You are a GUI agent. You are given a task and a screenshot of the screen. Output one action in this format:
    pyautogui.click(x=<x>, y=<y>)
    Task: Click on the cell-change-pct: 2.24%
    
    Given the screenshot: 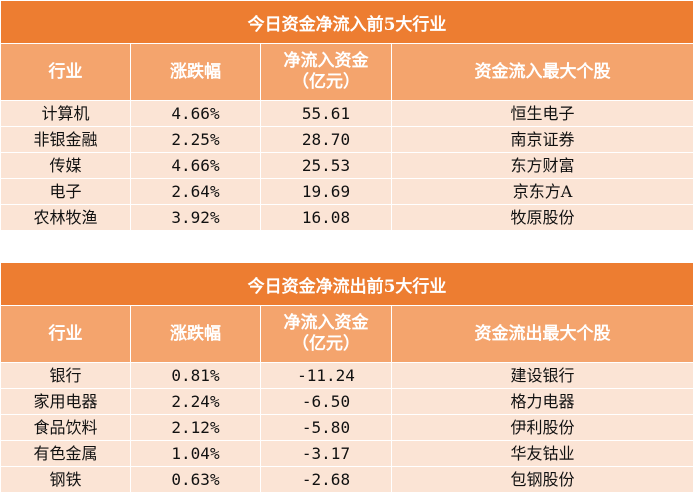 What is the action you would take?
    pyautogui.click(x=195, y=401)
    